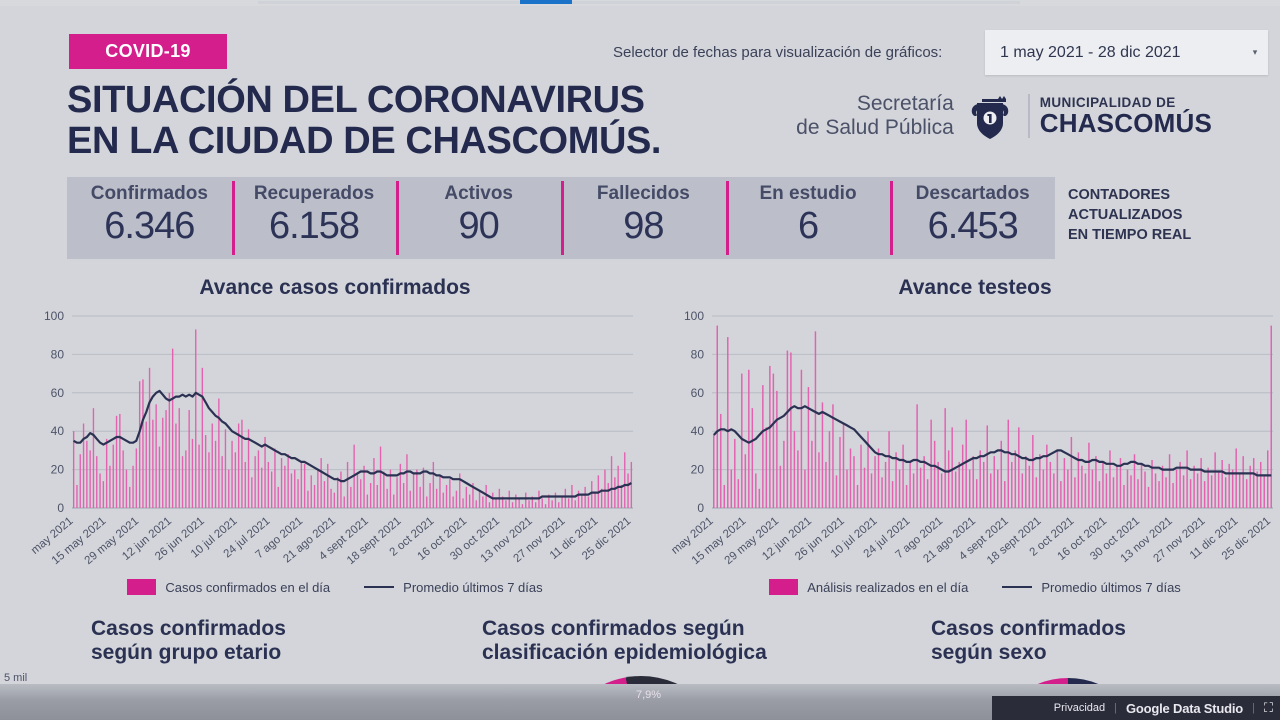 The image size is (1280, 720). I want to click on date-range-selector: 1 may 2021 - 28 dic 2021 ▾, so click(1126, 52).